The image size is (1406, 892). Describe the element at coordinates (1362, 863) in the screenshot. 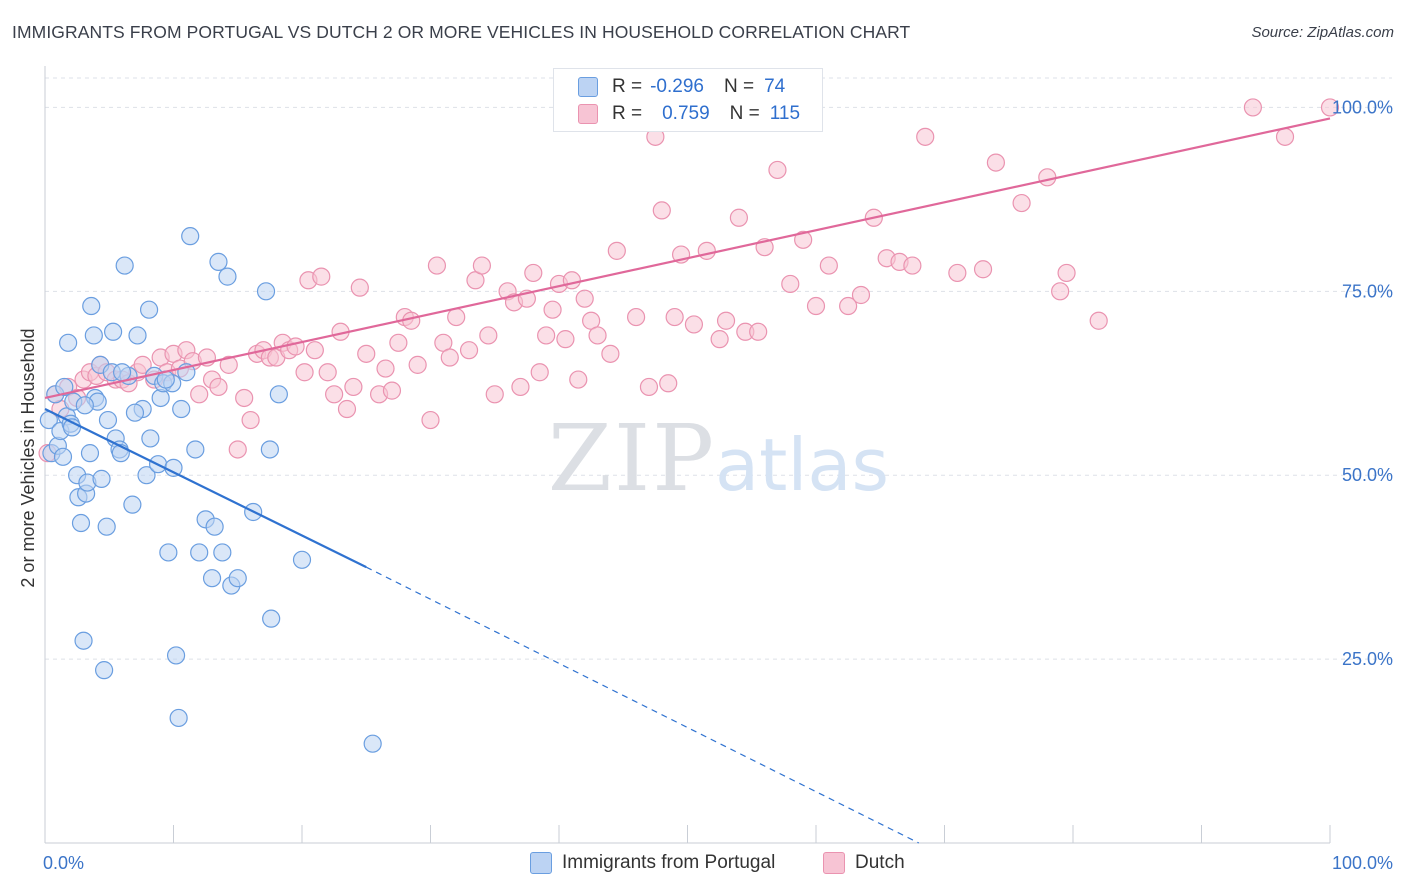

I see `x-tick-label-end: 100.0%` at that location.